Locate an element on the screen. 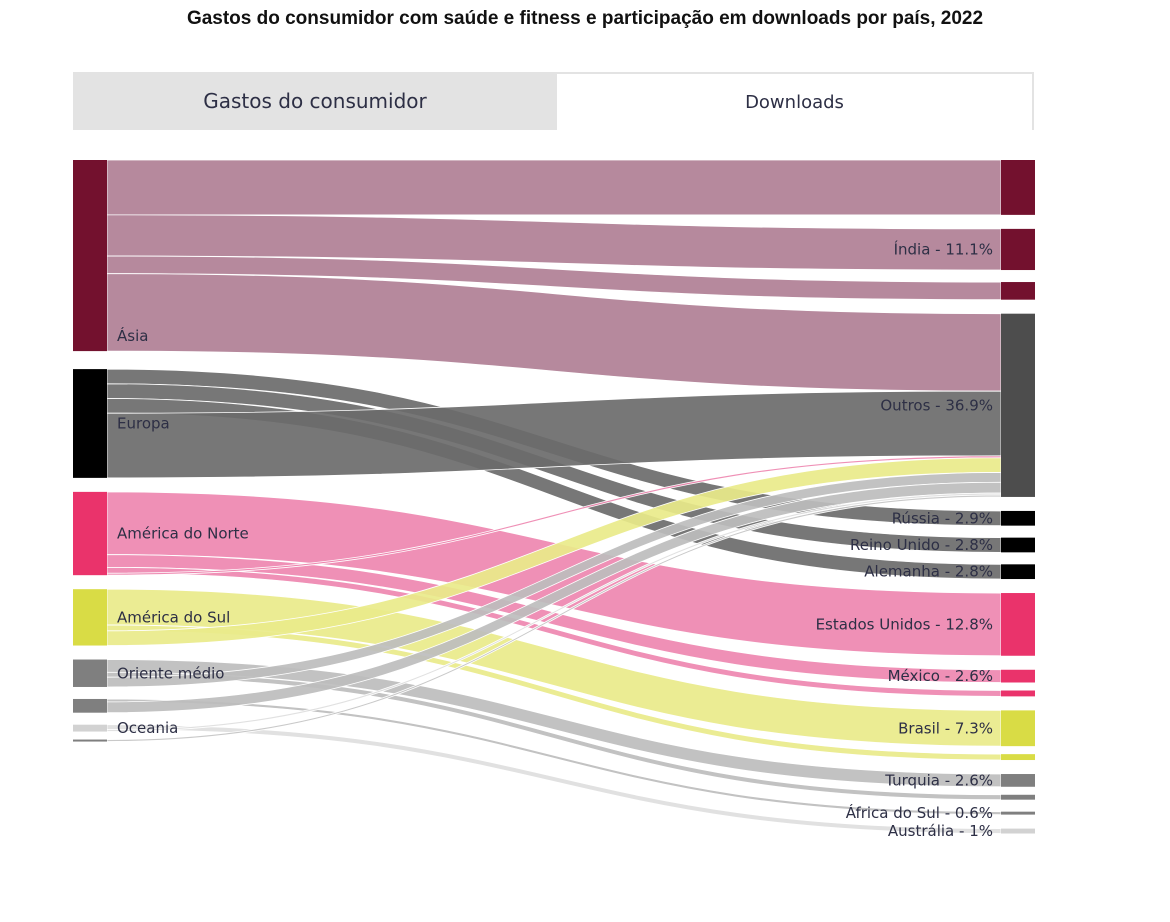  target-node-russia is located at coordinates (1018, 518).